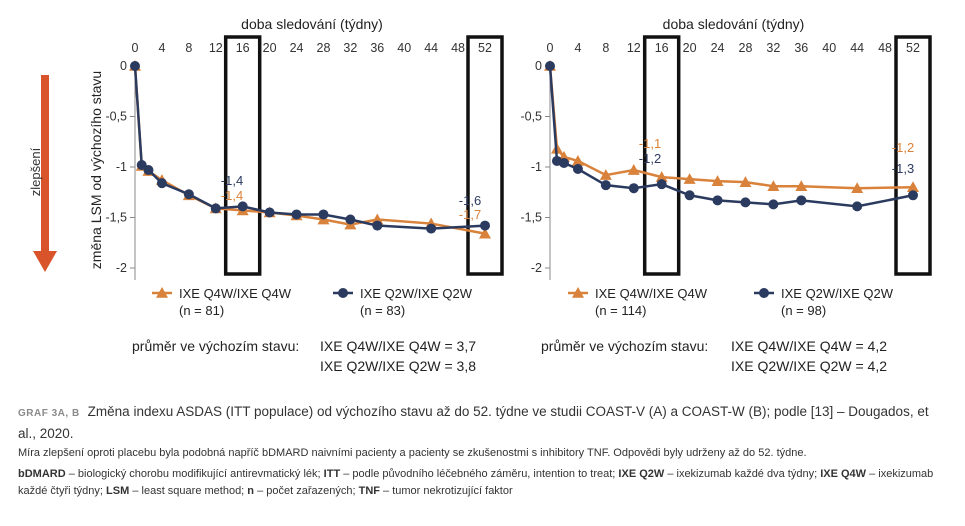 This screenshot has height=526, width=965. Describe the element at coordinates (369, 491) in the screenshot. I see `abbr-term: TNF` at that location.